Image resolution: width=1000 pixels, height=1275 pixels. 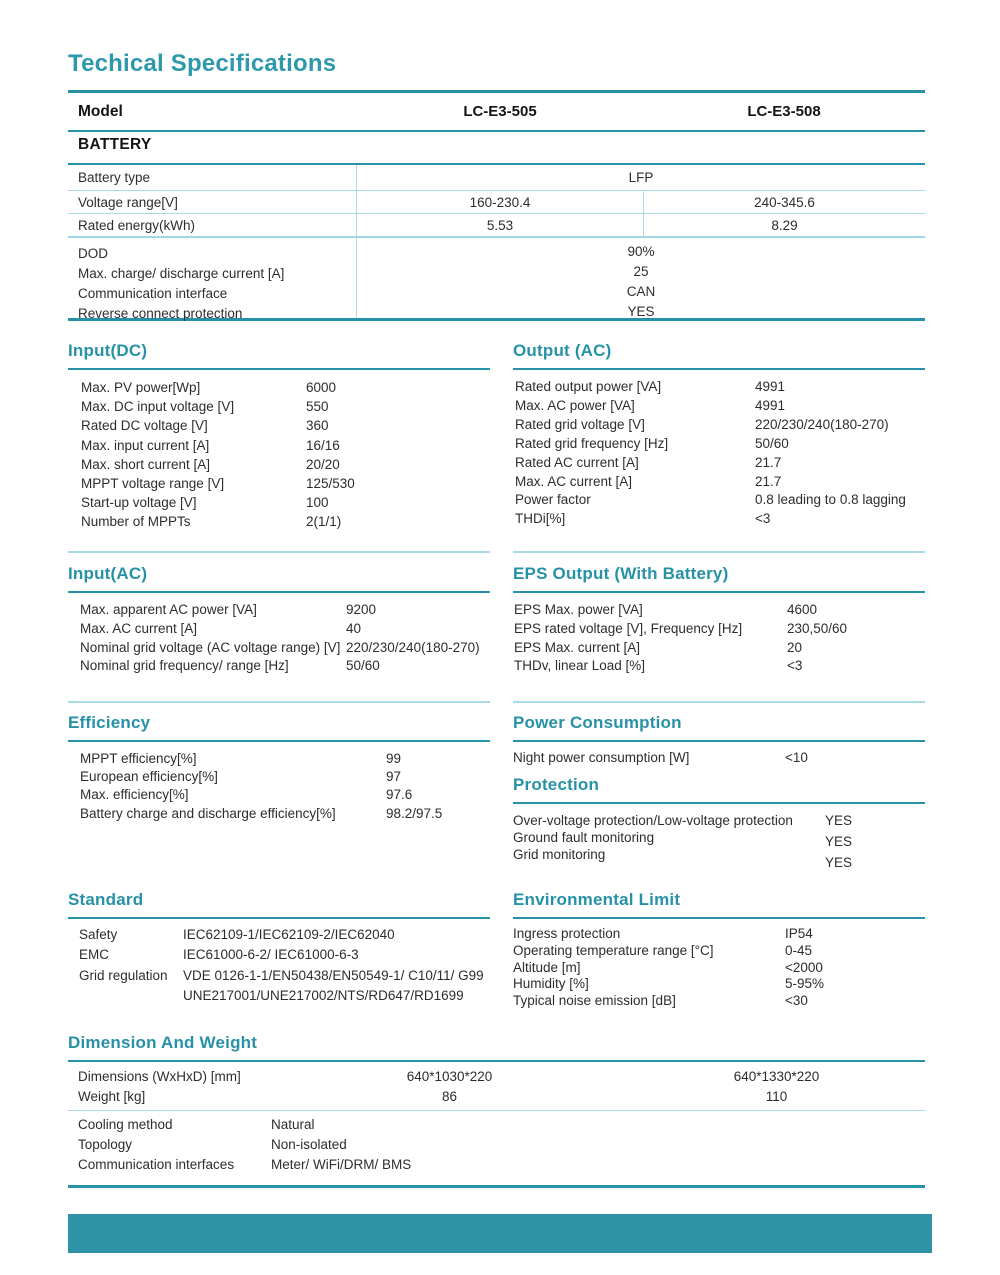 I want to click on spec-label: Start-up voltage [V], so click(x=139, y=503).